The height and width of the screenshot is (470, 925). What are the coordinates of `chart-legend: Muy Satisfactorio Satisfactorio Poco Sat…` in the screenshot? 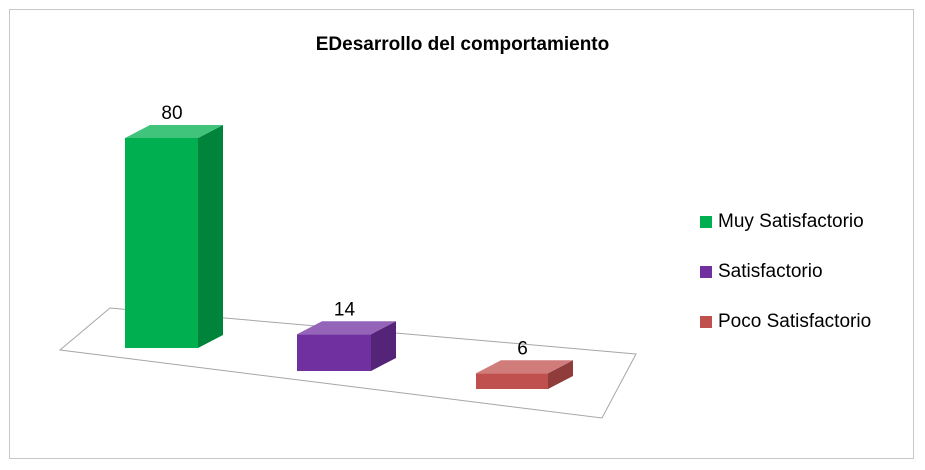 It's located at (785, 284).